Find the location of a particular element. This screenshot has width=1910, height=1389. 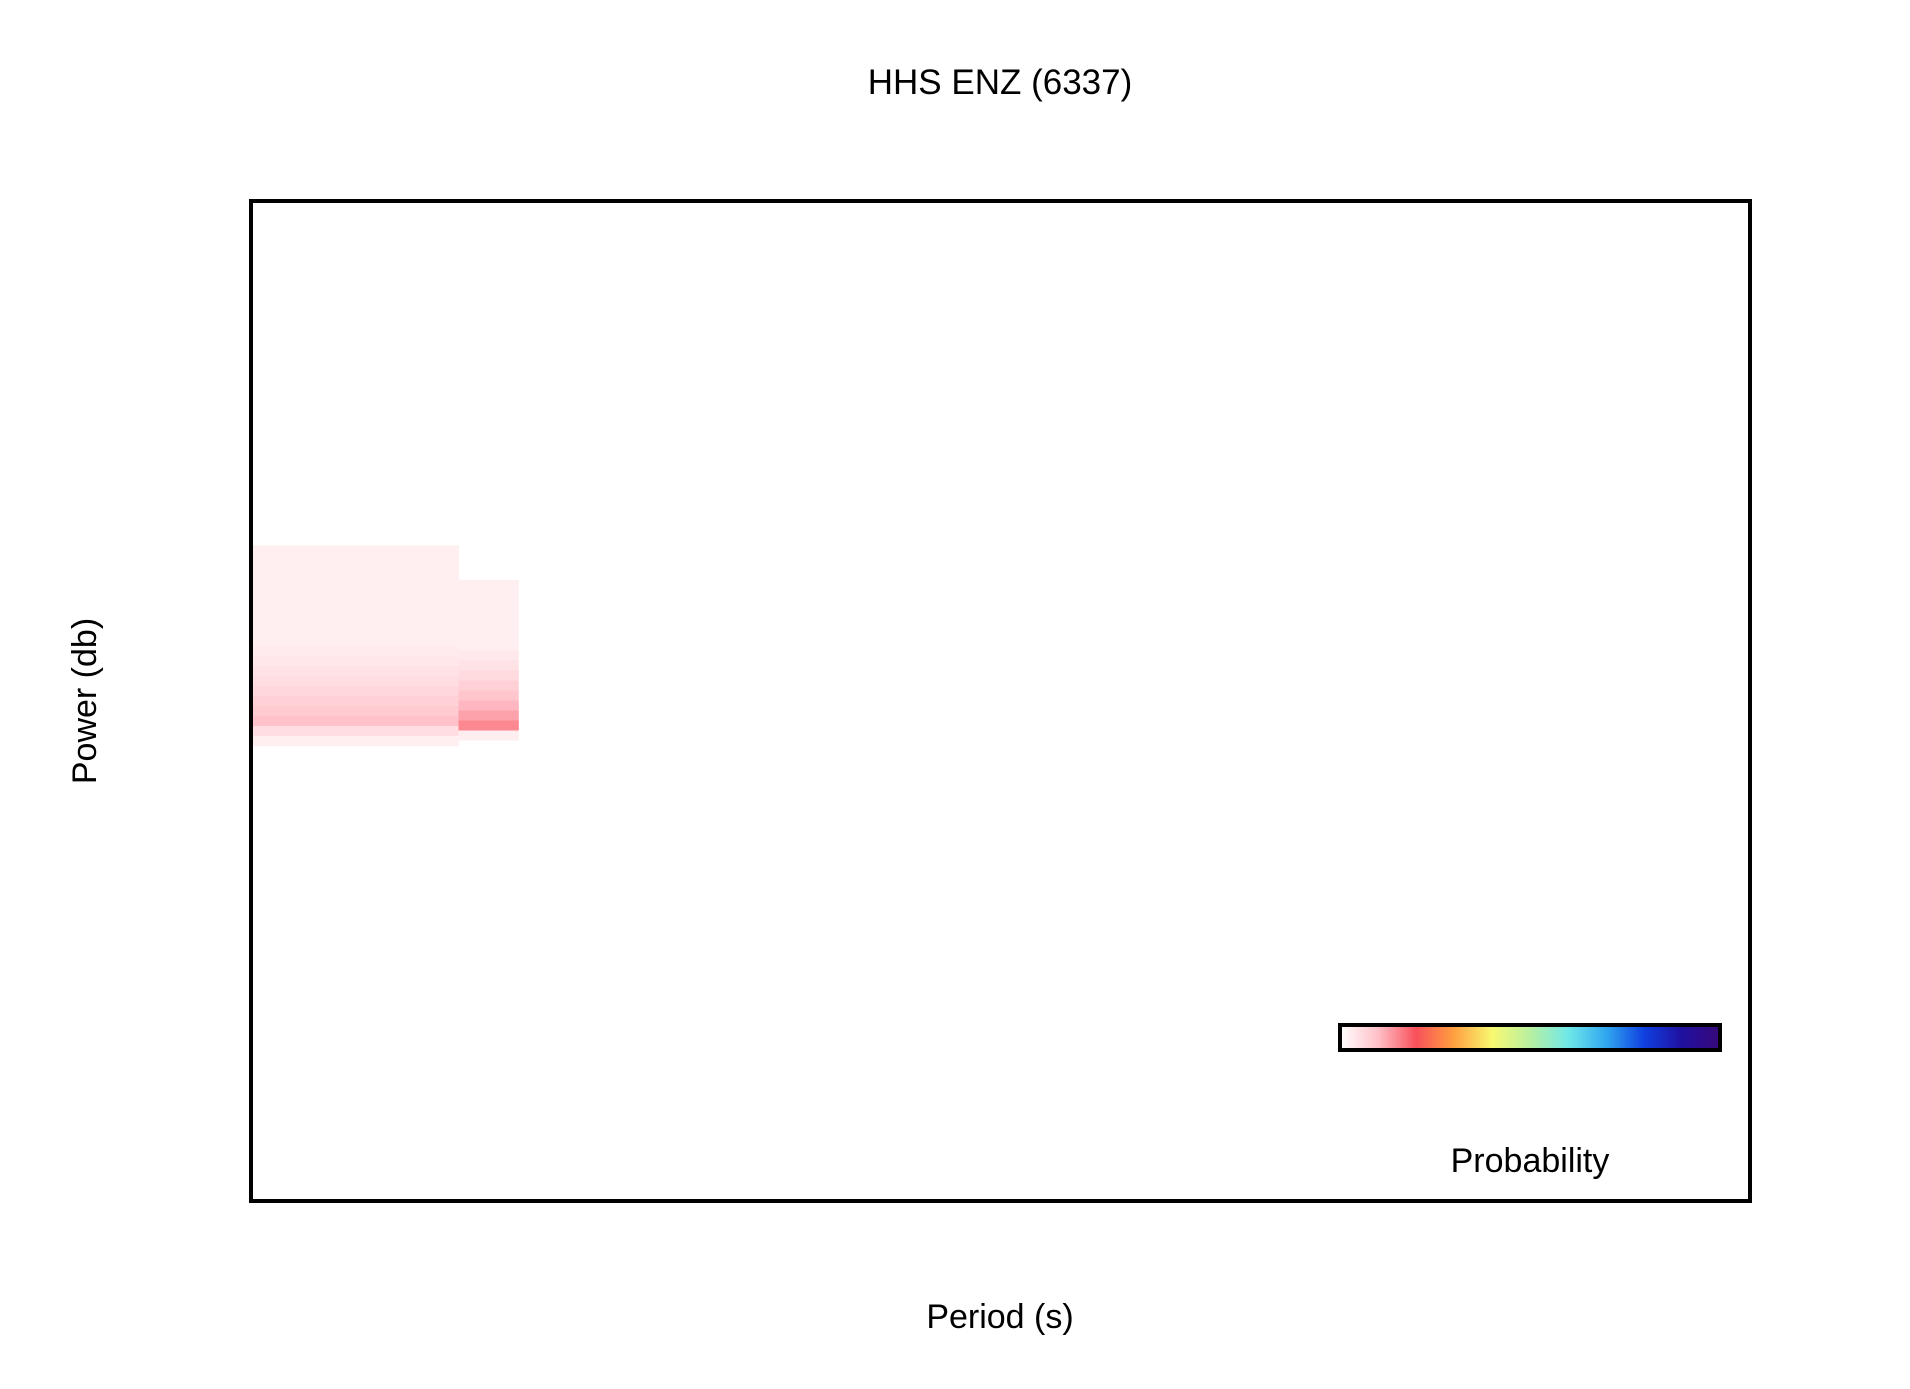

probability-heatmap is located at coordinates (385, 645).